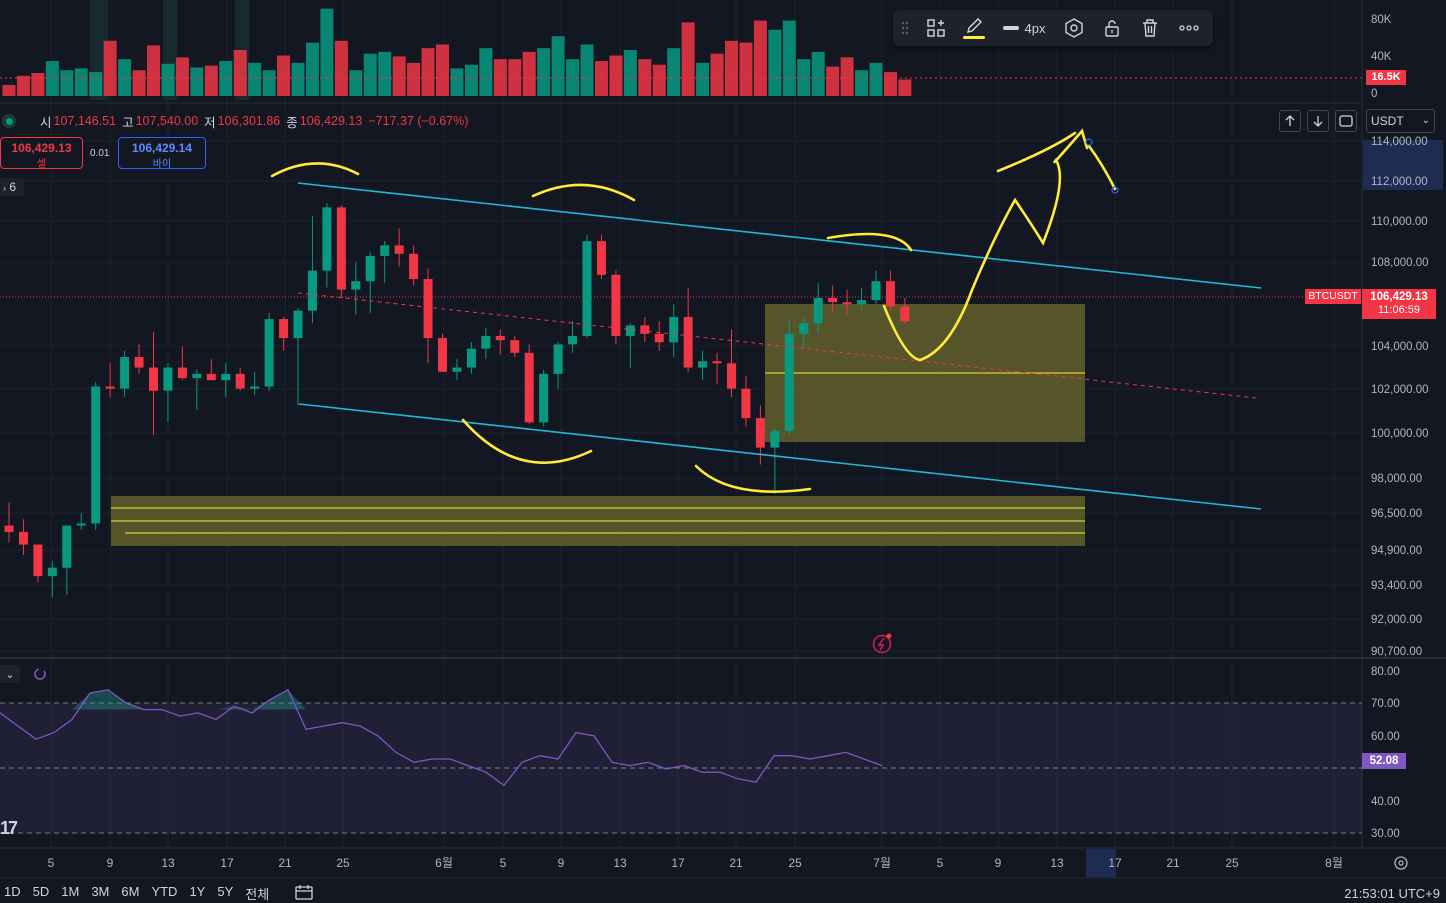 This screenshot has width=1446, height=903. What do you see at coordinates (1074, 28) in the screenshot?
I see `settings-icon` at bounding box center [1074, 28].